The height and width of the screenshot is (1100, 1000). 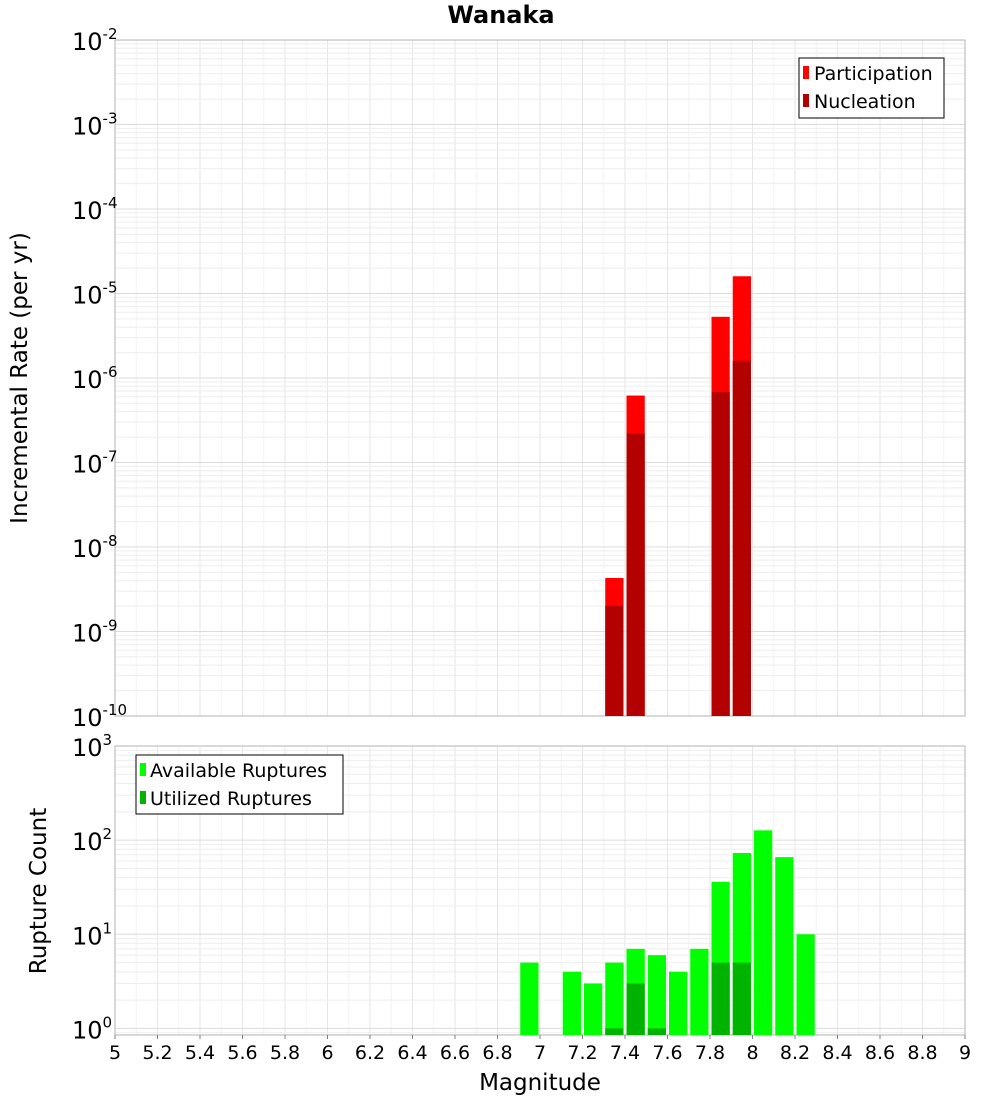 I want to click on top-y-tick-label: 10⁻⁵, so click(x=95, y=294).